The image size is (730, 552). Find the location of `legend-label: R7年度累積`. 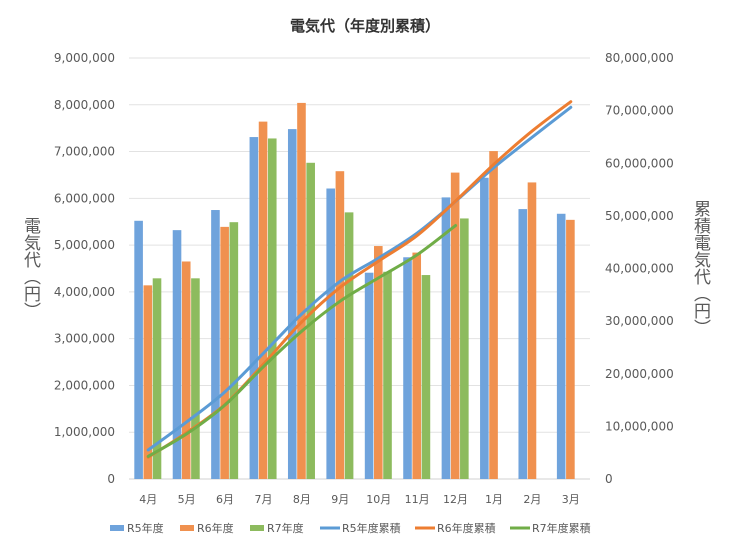

legend-label: R7年度累積 is located at coordinates (561, 528).